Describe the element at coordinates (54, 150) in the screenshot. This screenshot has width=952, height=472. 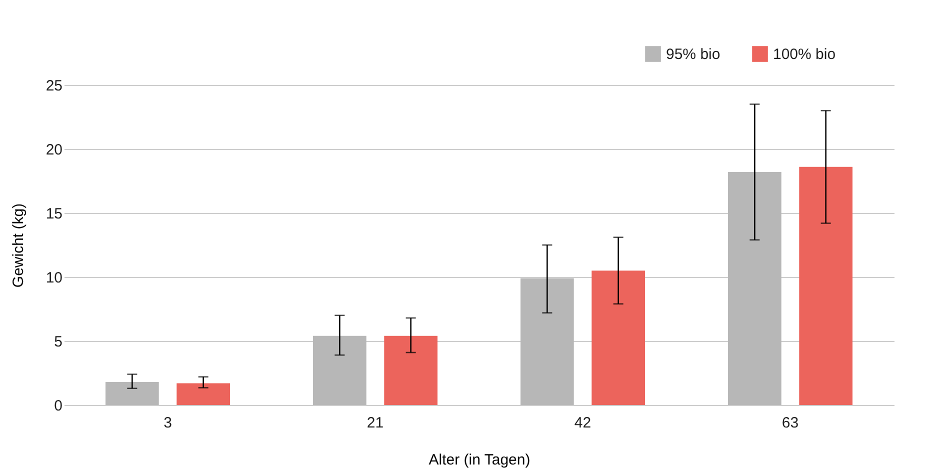
I see `y-tick-label: 20` at that location.